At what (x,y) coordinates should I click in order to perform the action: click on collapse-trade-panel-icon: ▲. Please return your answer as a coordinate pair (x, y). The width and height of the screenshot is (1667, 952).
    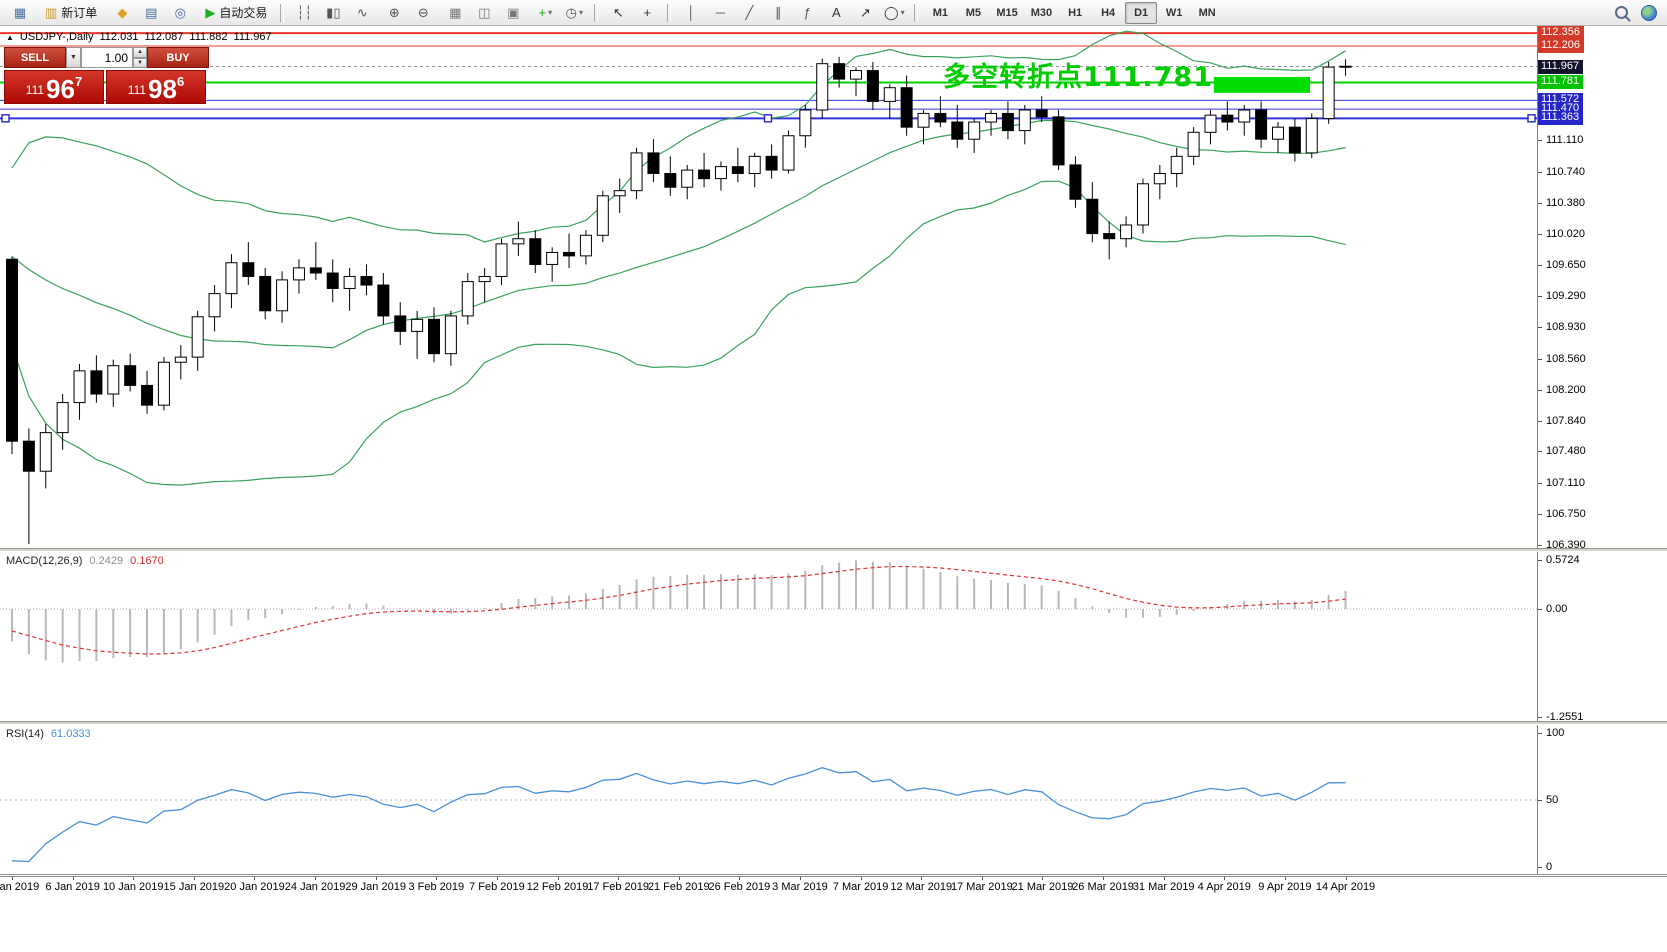
    Looking at the image, I should click on (10, 37).